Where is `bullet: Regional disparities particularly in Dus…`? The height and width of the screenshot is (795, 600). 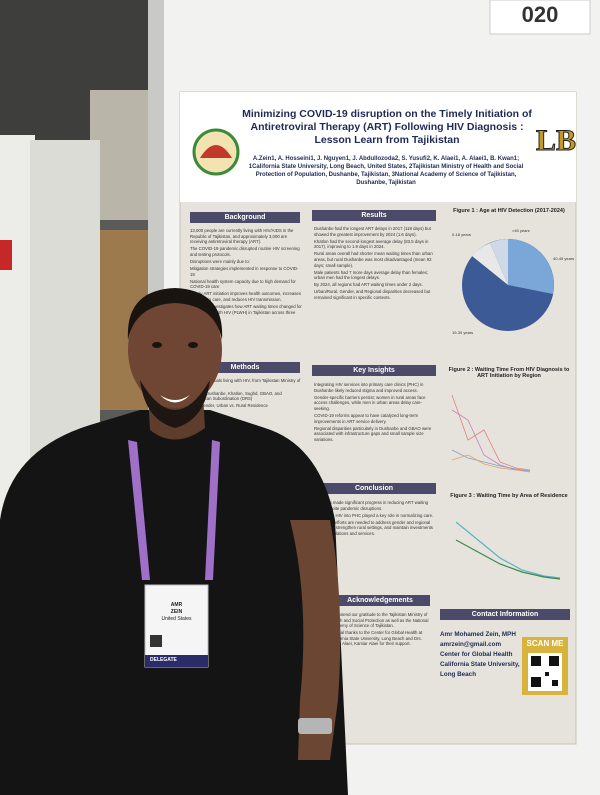
bullet: Regional disparities particularly in Dus… is located at coordinates (373, 433).